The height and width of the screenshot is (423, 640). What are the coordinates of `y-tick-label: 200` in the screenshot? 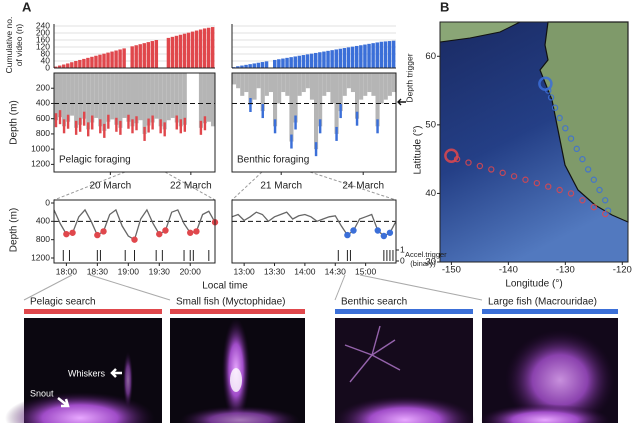 It's located at (43, 87).